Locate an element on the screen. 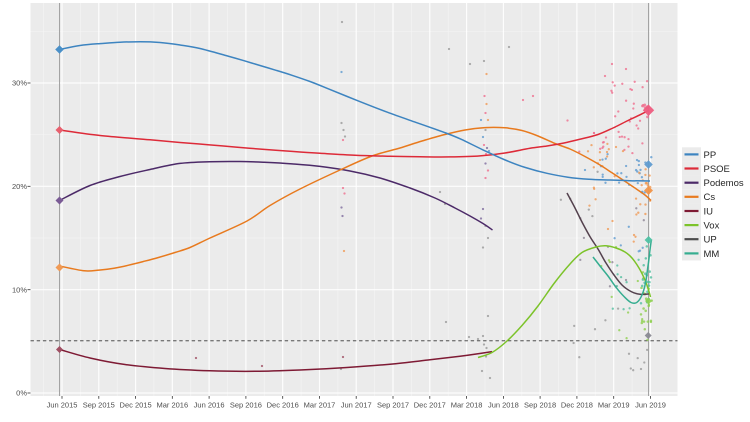 Image resolution: width=750 pixels, height=422 pixels. svg-text: Mar 2019 is located at coordinates (614, 404).